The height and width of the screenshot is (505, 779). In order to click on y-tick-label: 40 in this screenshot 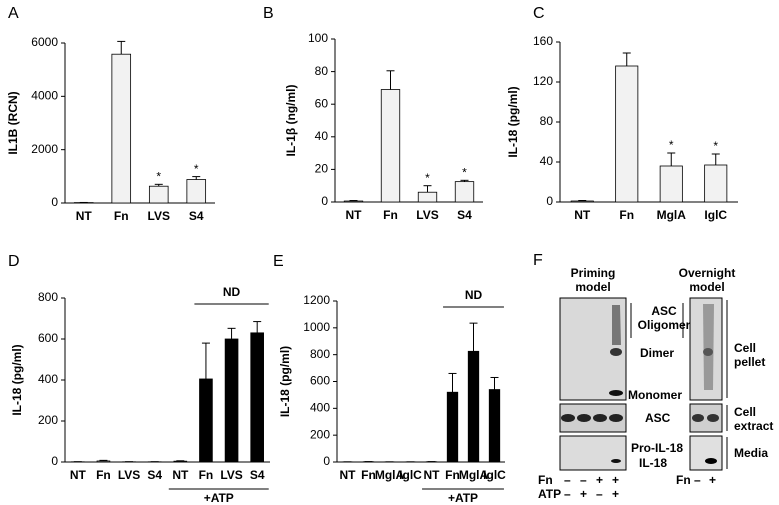, I will do `click(547, 161)`.